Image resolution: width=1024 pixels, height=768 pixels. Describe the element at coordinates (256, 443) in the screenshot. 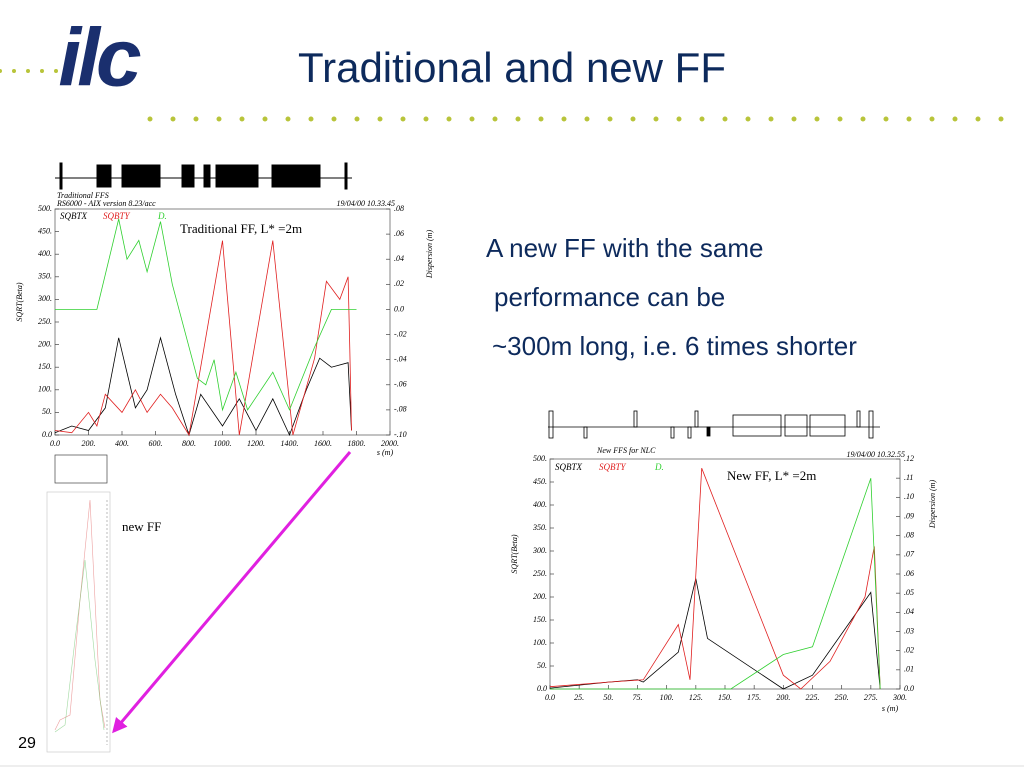

I see `x-tick-label: 1200.` at that location.